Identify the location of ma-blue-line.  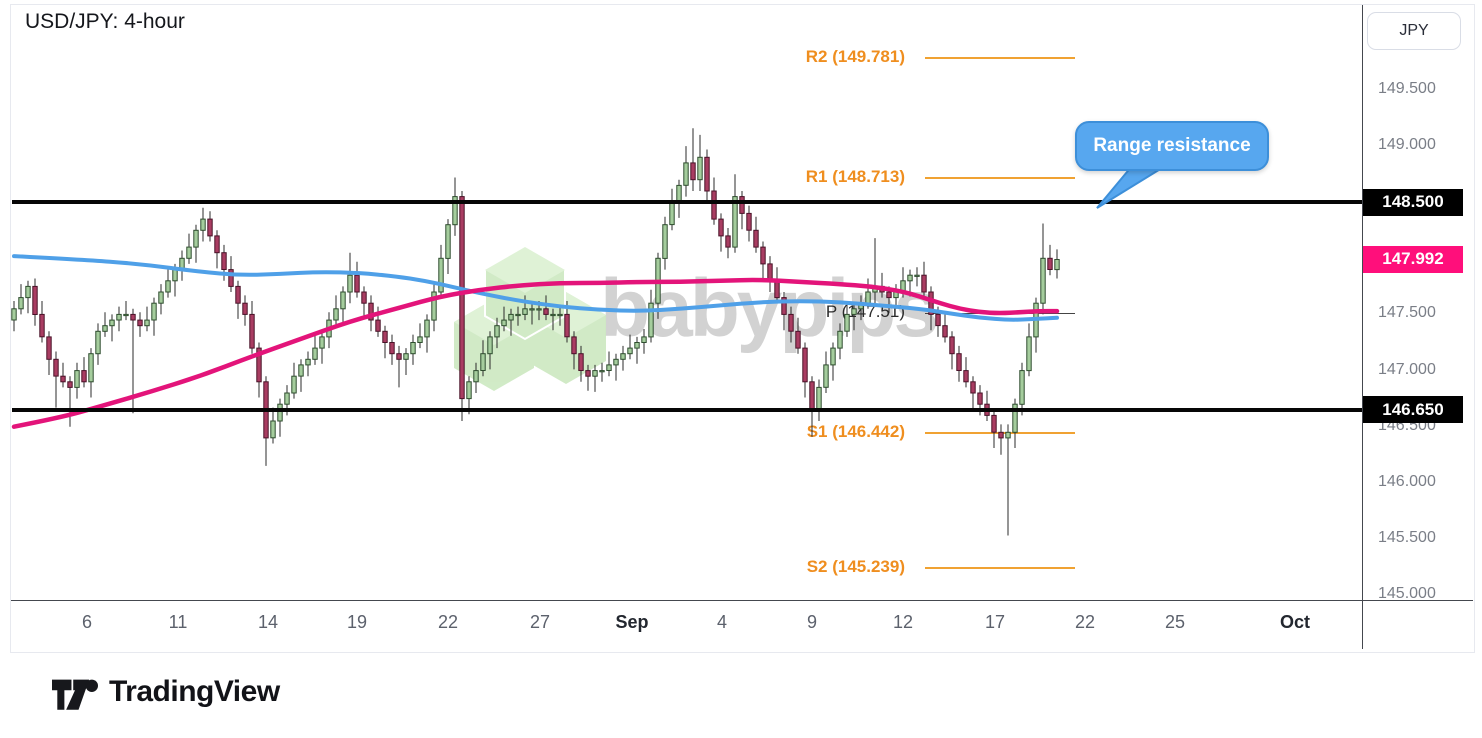
(535, 288).